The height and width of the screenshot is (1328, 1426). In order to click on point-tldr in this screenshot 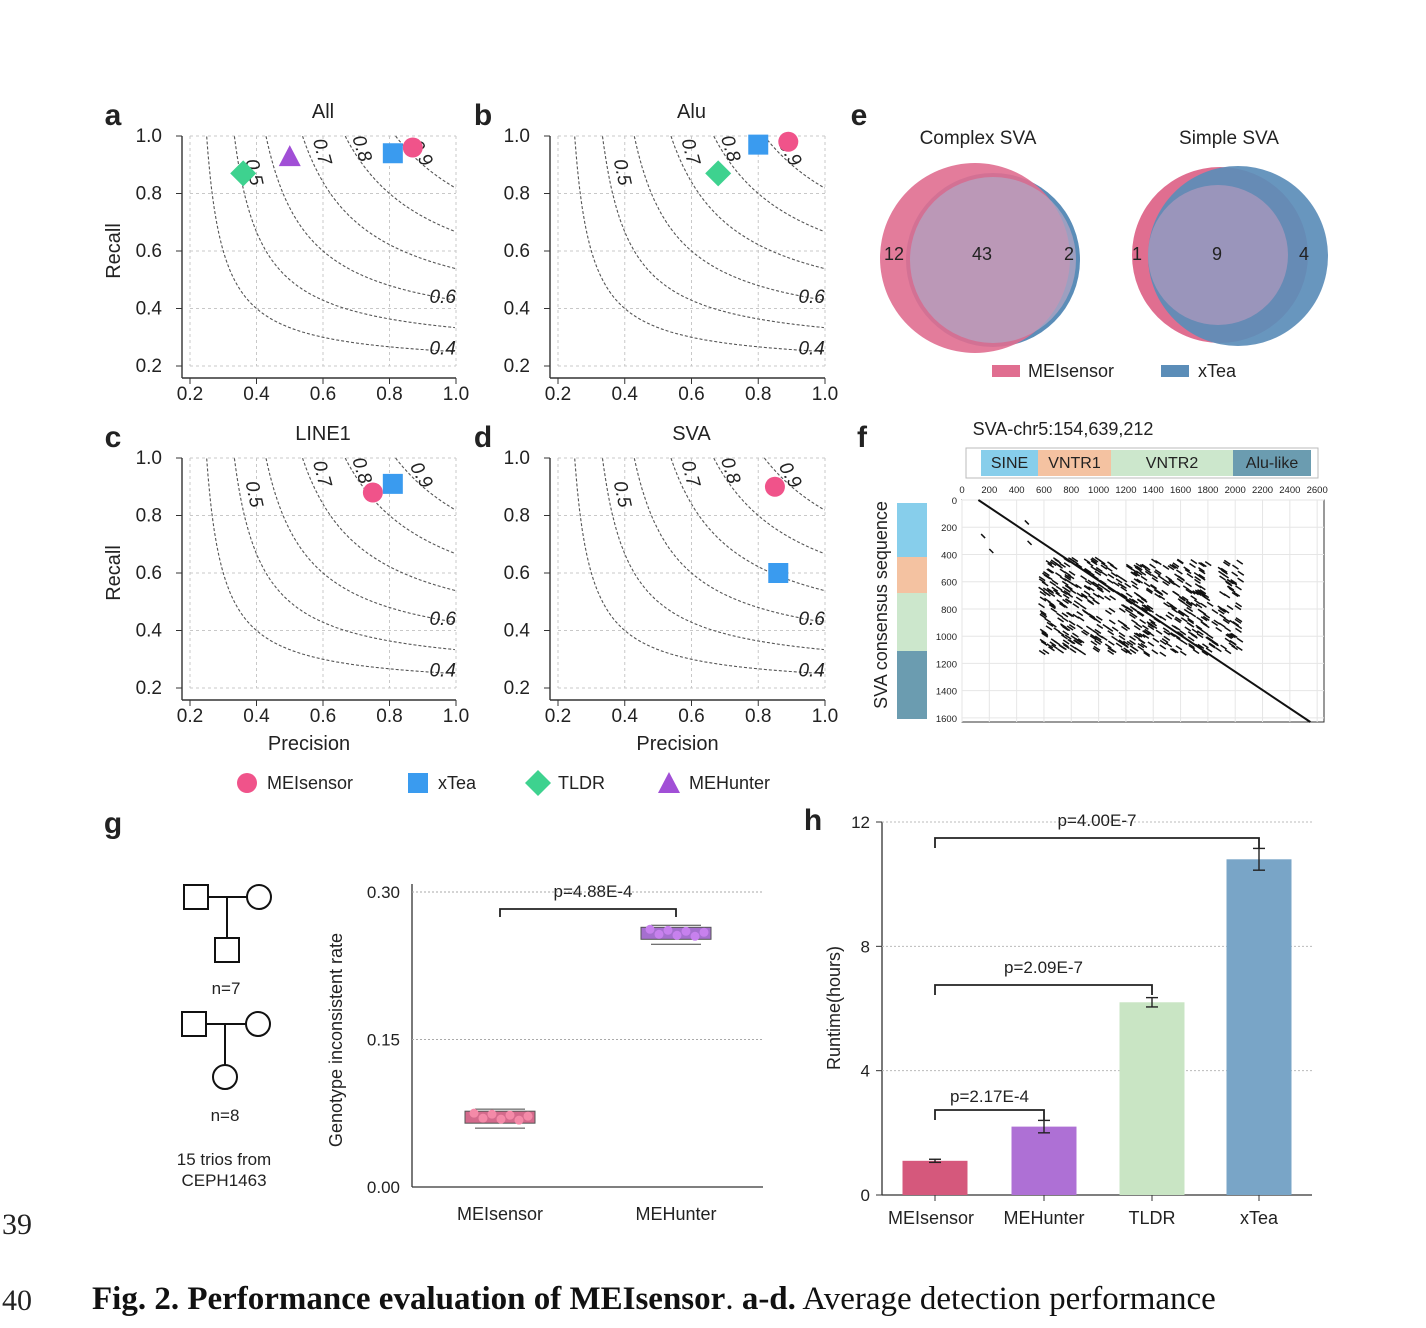, I will do `click(718, 173)`.